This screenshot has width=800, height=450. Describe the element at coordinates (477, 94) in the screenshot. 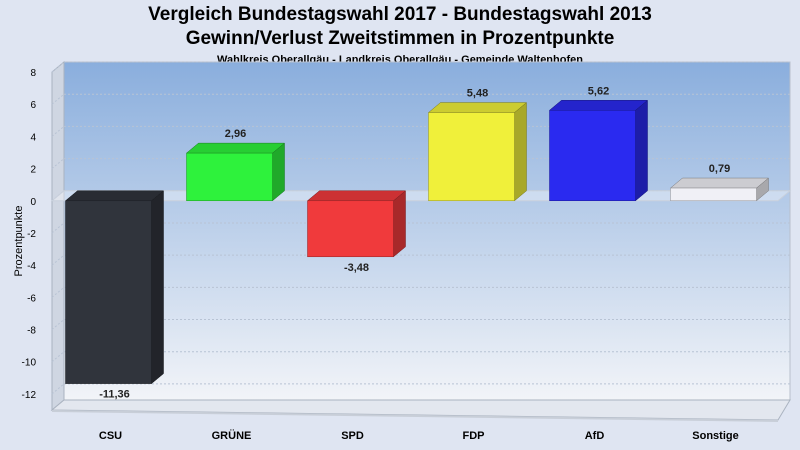

I see `data-label: 5,48` at that location.